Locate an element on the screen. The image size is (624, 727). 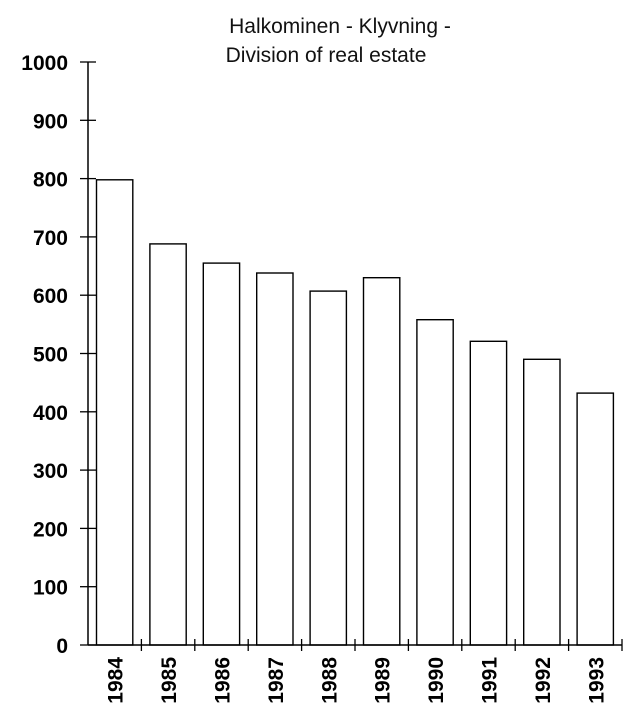
x-tick-label: 1992 is located at coordinates (543, 680).